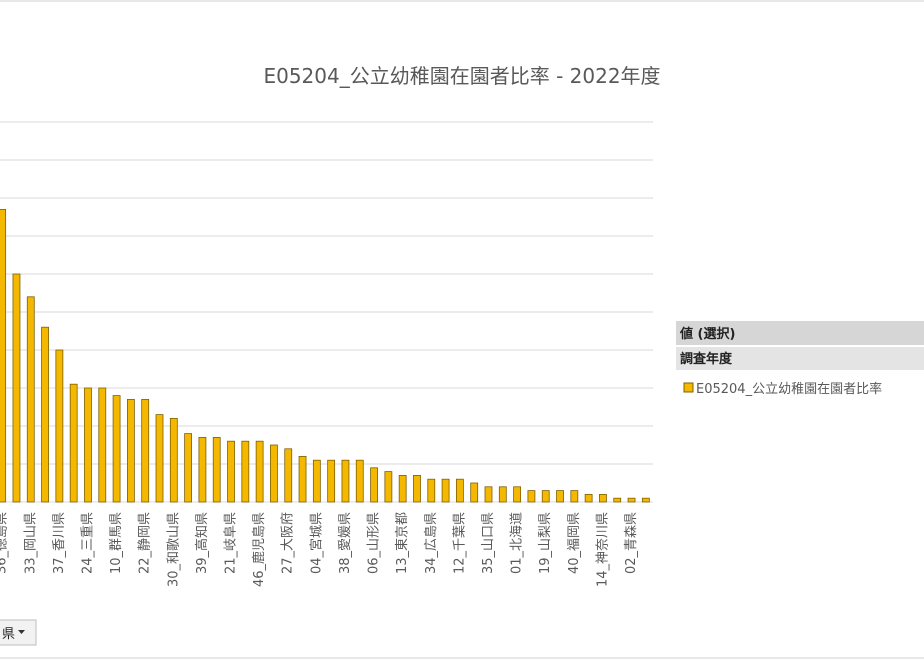 This screenshot has width=924, height=660. I want to click on legend-header: 値 (選択), so click(707, 334).